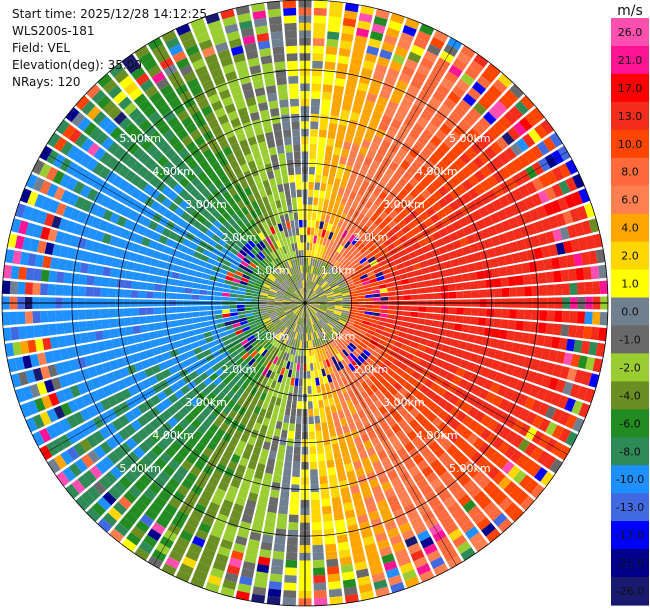 The width and height of the screenshot is (650, 610). Describe the element at coordinates (630, 60) in the screenshot. I see `colorbar-tick-label: 21.0` at that location.